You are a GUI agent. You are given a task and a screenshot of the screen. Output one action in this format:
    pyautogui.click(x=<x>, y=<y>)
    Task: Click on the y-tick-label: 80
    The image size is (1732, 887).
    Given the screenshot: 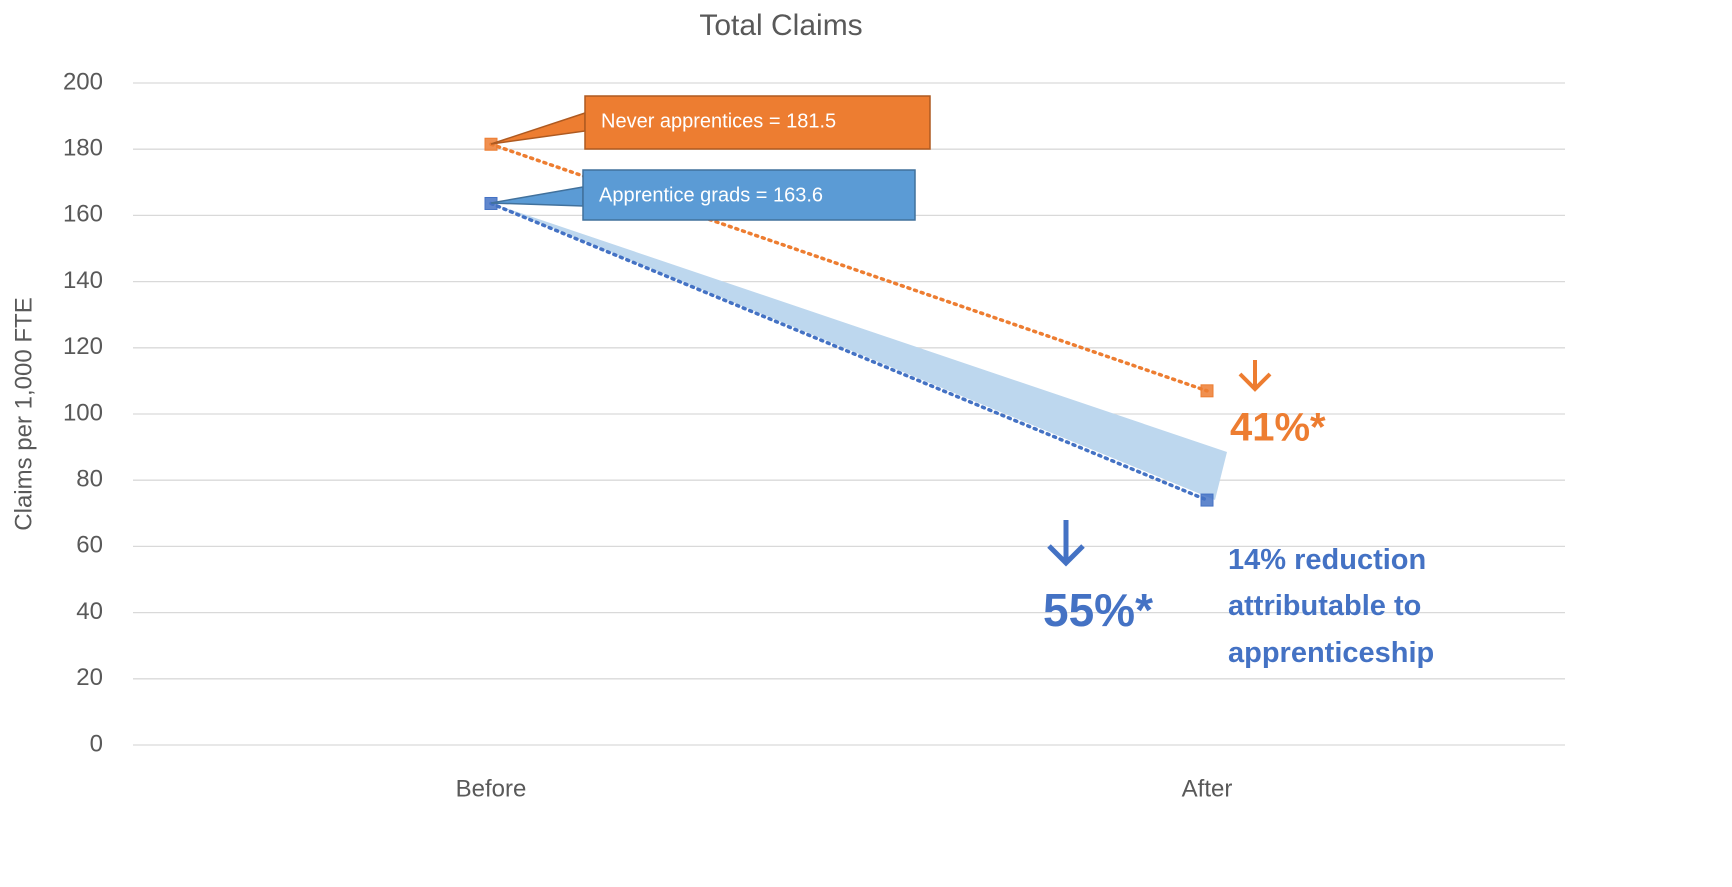 What is the action you would take?
    pyautogui.click(x=89, y=479)
    